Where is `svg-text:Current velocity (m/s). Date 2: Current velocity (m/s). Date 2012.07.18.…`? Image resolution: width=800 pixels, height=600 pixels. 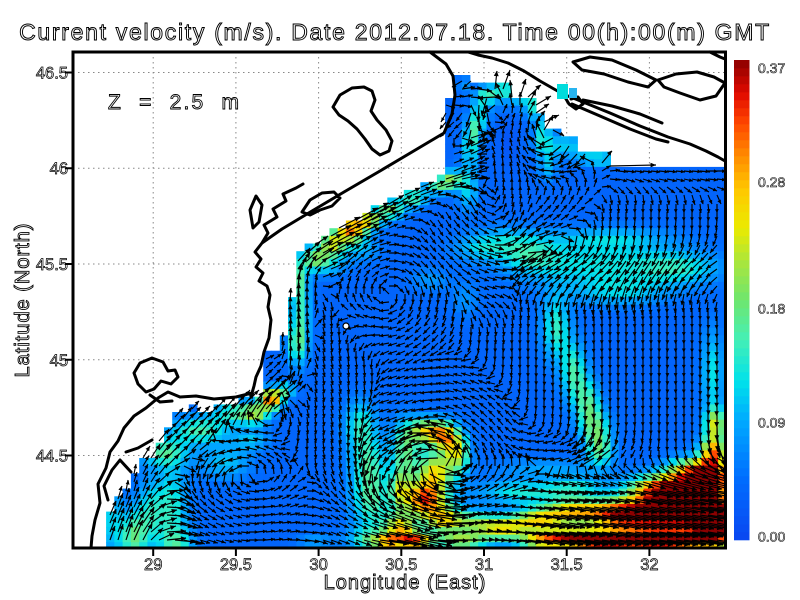 svg-text:Current velocity (m/s). Date 2: Current velocity (m/s). Date 2012.07.18.… is located at coordinates (395, 32).